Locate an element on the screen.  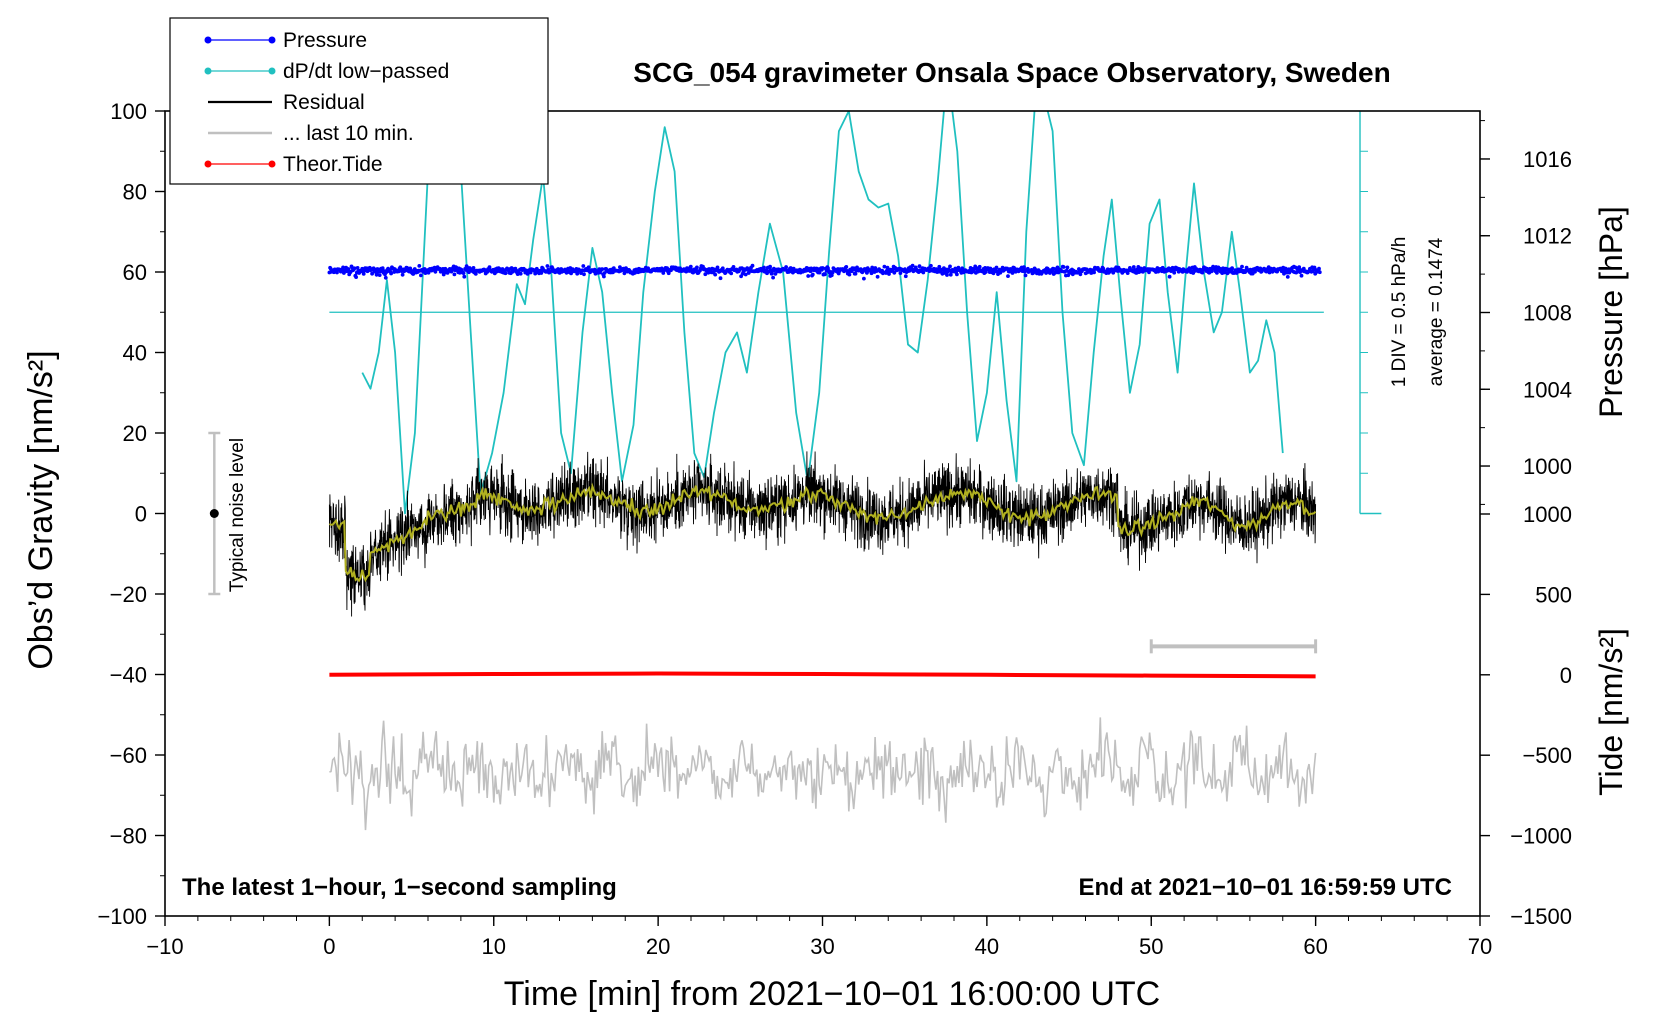
residual-series-line is located at coordinates (822, 534).